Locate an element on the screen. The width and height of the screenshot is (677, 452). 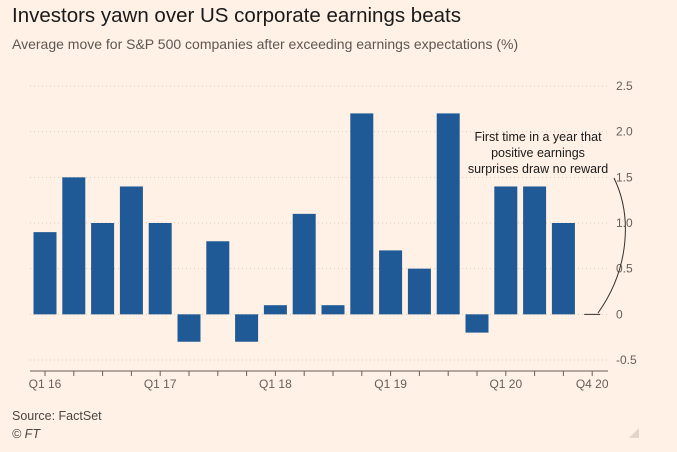
y-tick-label: -0.5 is located at coordinates (626, 360).